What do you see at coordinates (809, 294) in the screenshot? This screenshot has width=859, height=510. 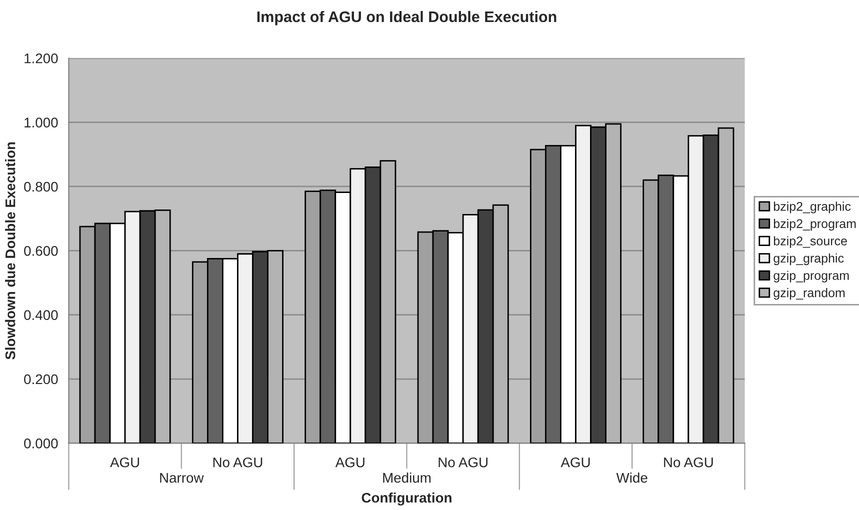 I see `legend-label: gzip_random` at bounding box center [809, 294].